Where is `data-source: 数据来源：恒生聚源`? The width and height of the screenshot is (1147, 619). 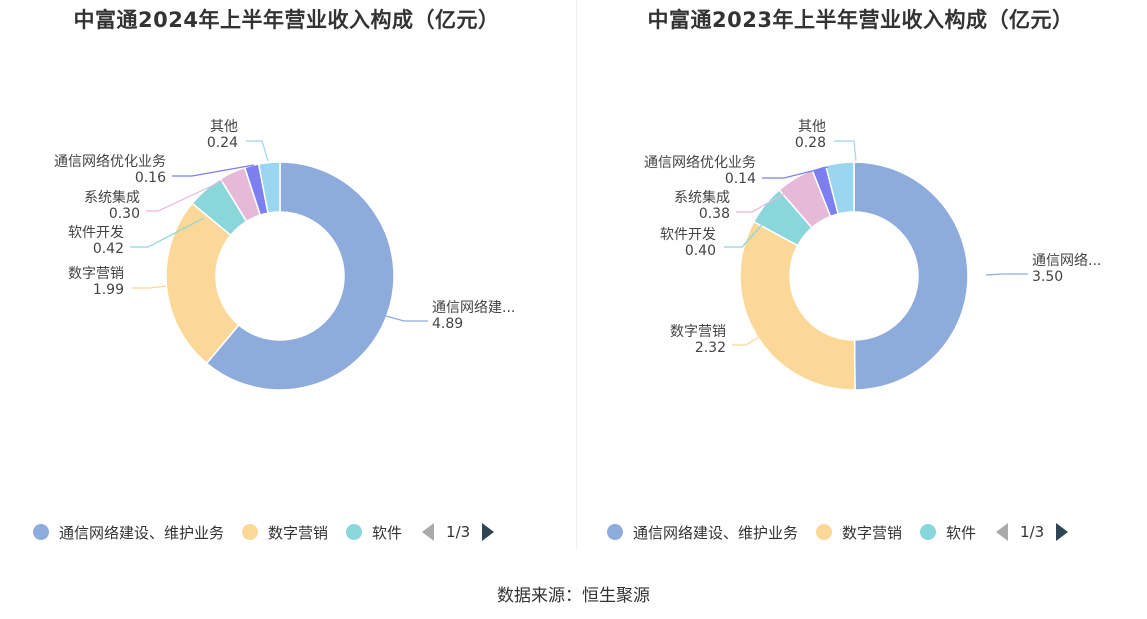 data-source: 数据来源：恒生聚源 is located at coordinates (573, 596).